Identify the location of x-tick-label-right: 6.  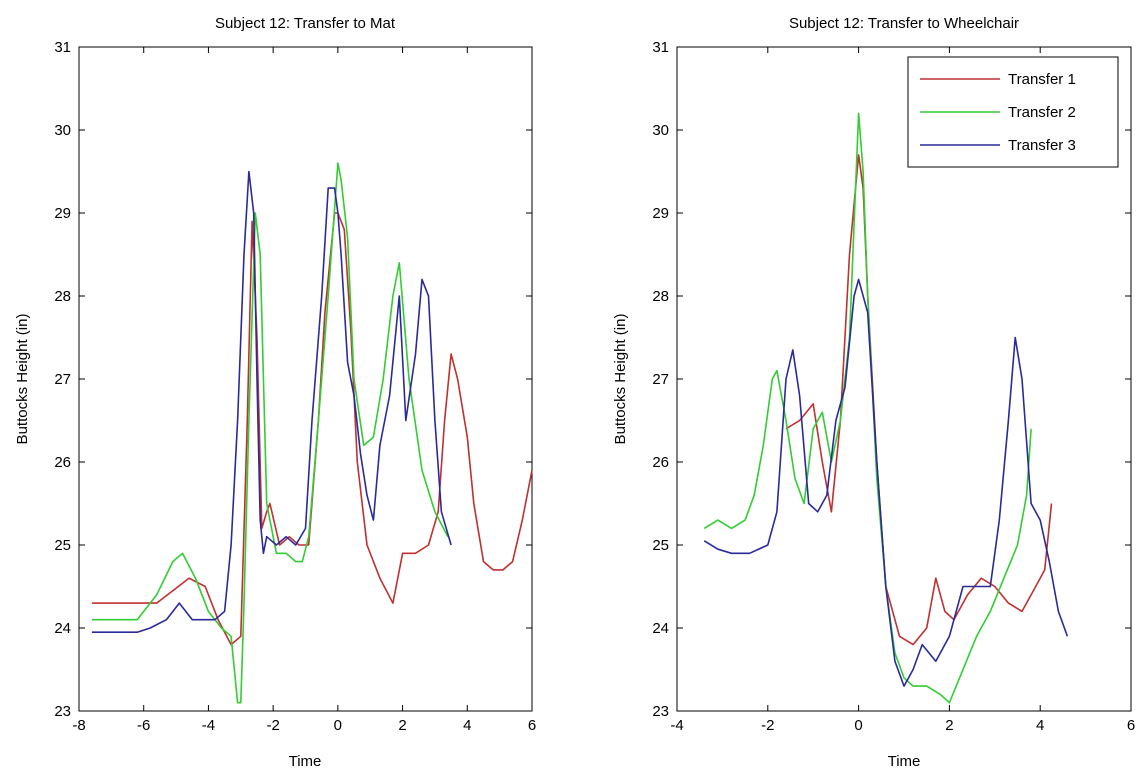
(1131, 725).